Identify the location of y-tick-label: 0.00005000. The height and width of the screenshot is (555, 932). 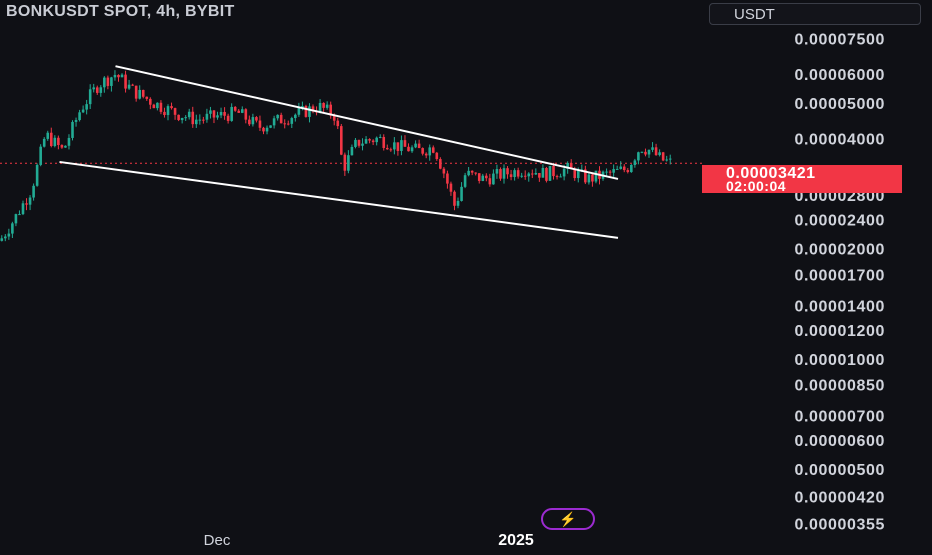
(839, 104).